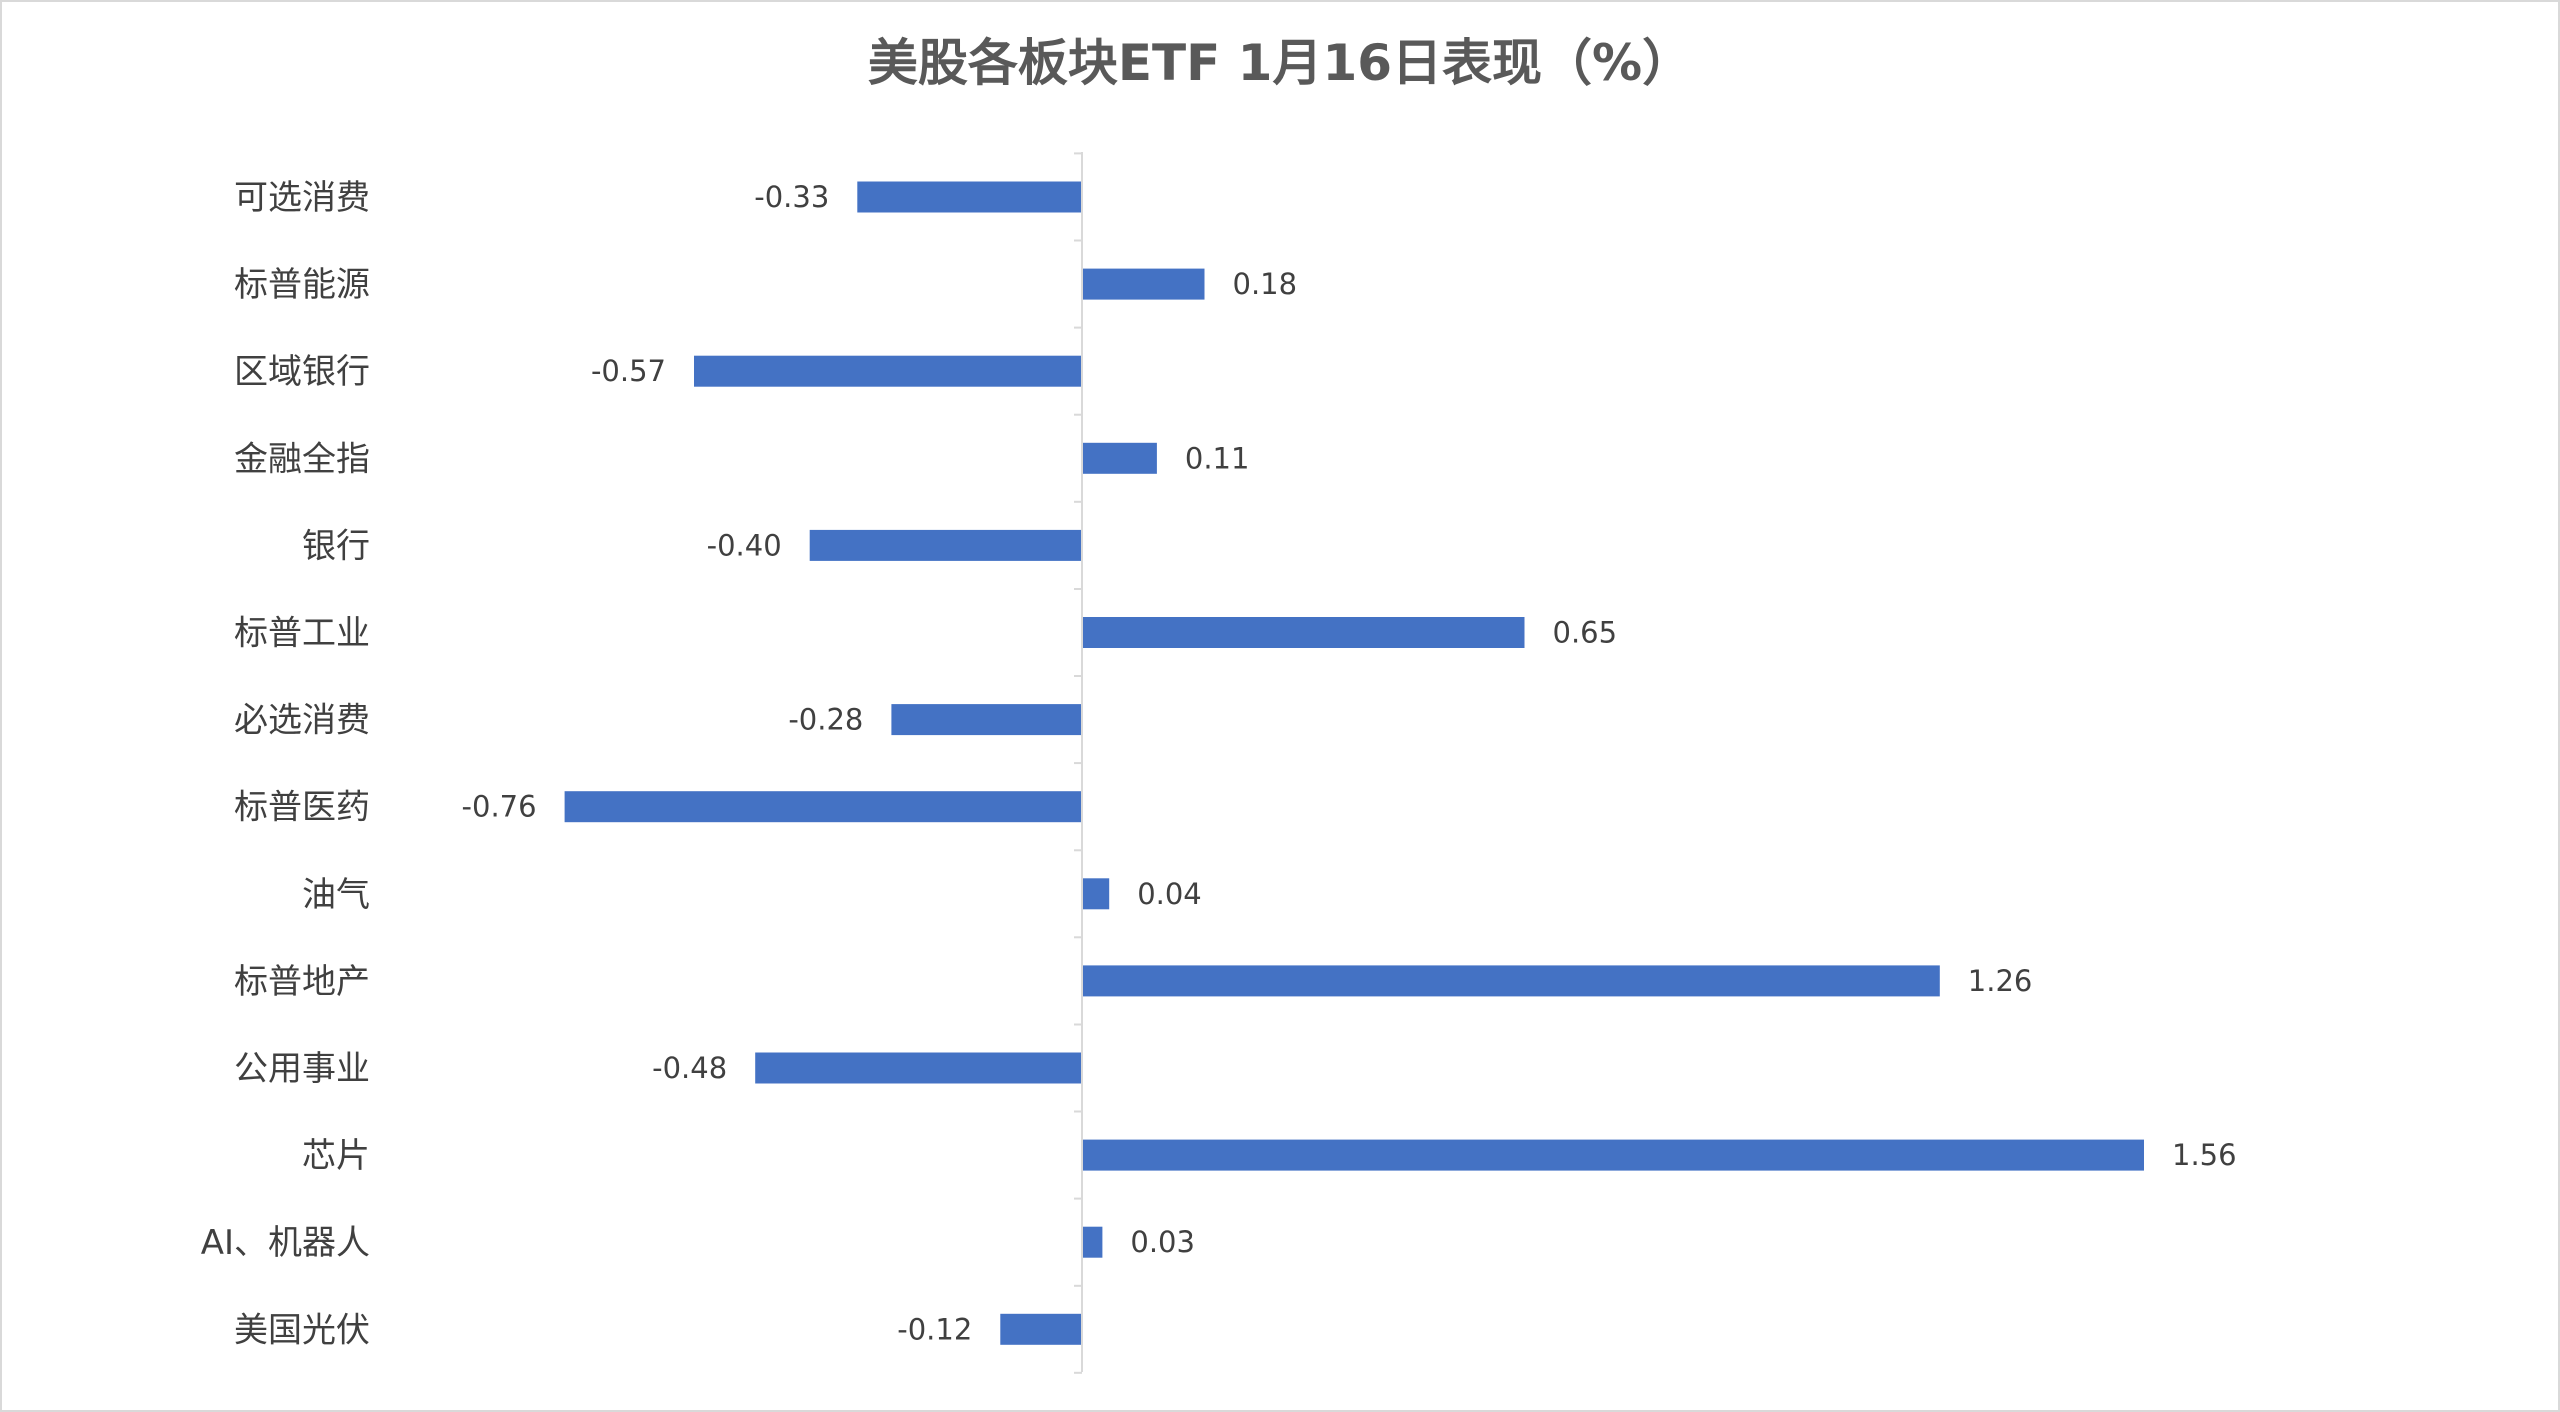  What do you see at coordinates (791, 197) in the screenshot?
I see `data-label-1: -0.33` at bounding box center [791, 197].